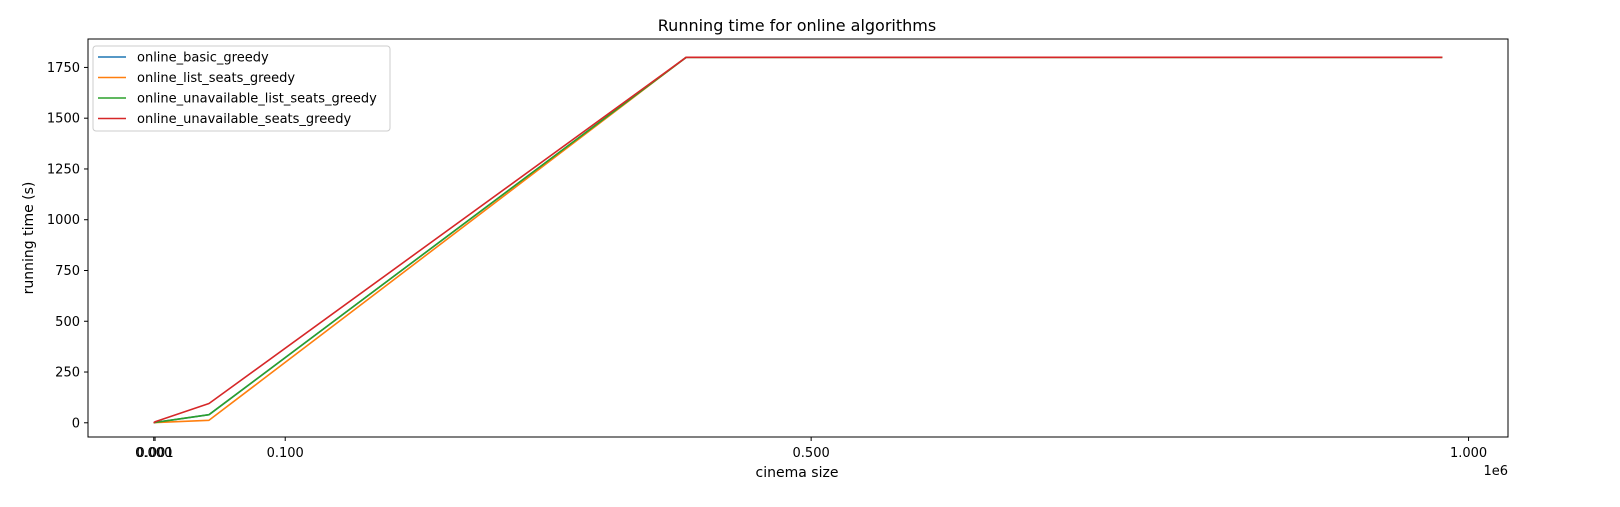  I want to click on y-tick-label: 1750, so click(63, 68).